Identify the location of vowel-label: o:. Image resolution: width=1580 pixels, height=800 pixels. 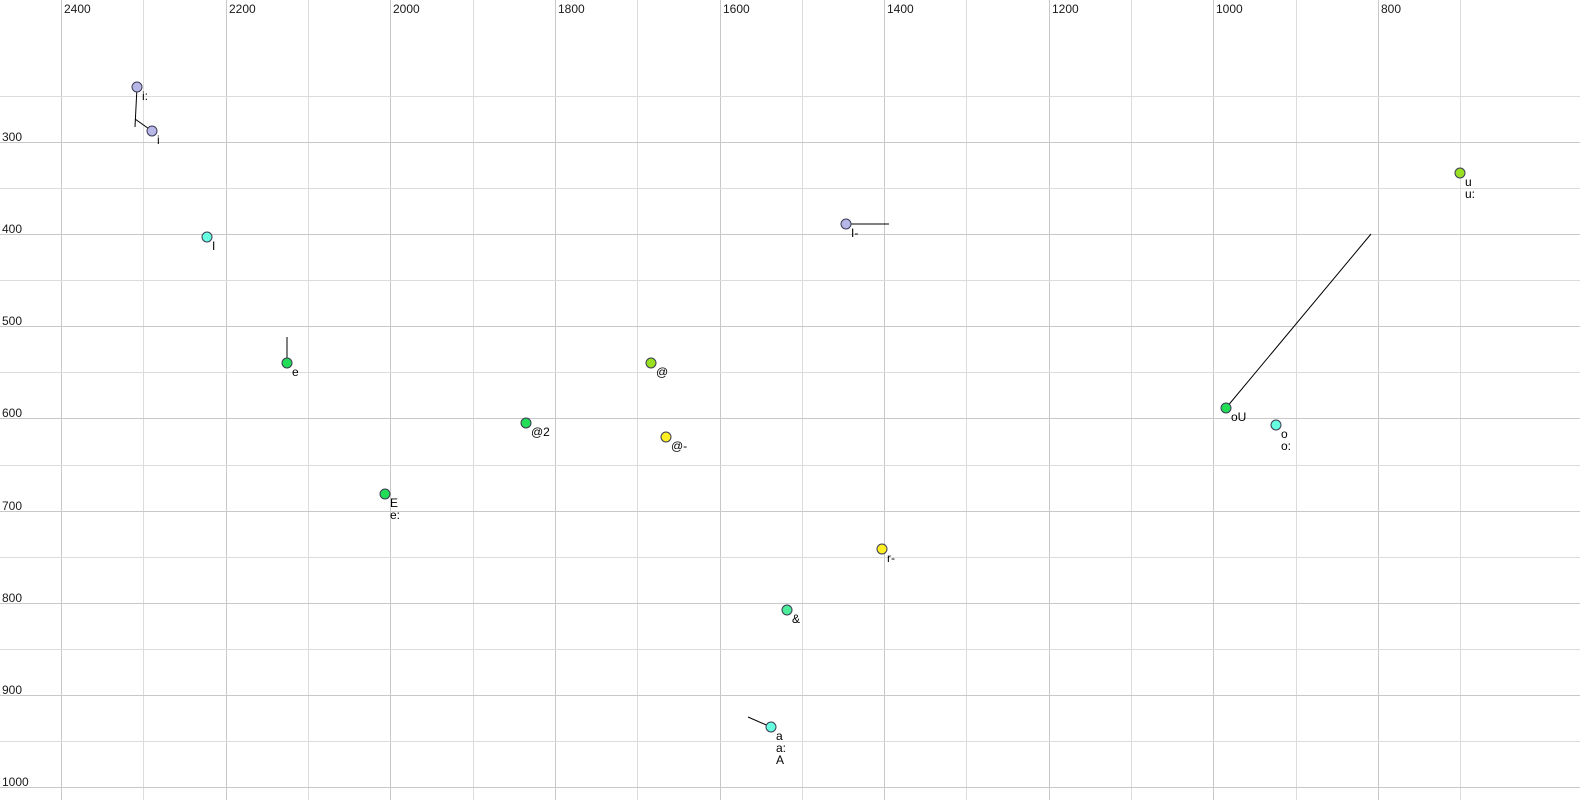
(1286, 446).